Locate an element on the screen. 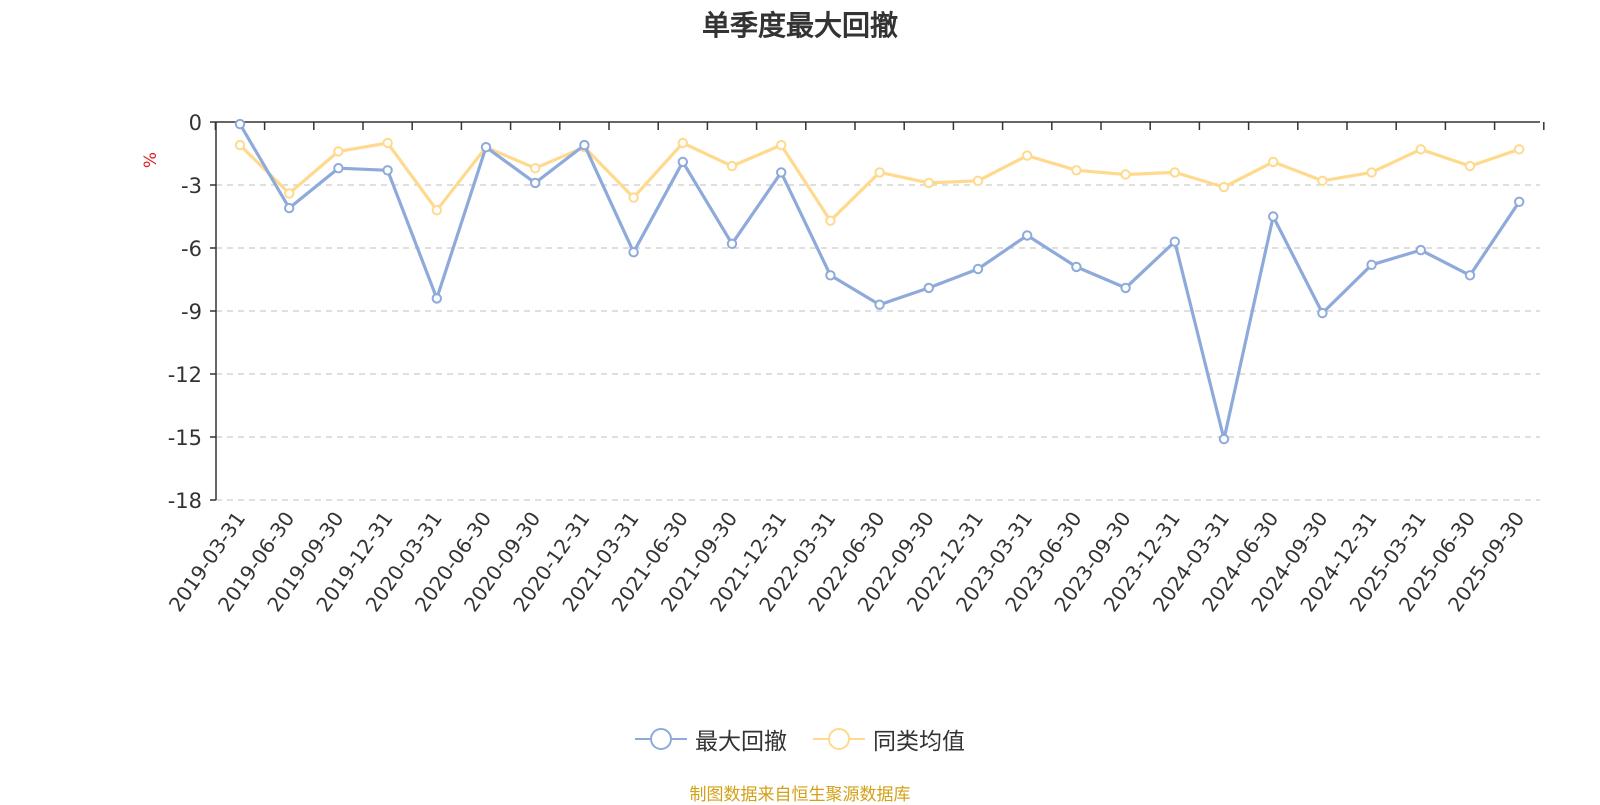 Image resolution: width=1600 pixels, height=805 pixels. y-tick-label: -3 is located at coordinates (191, 186).